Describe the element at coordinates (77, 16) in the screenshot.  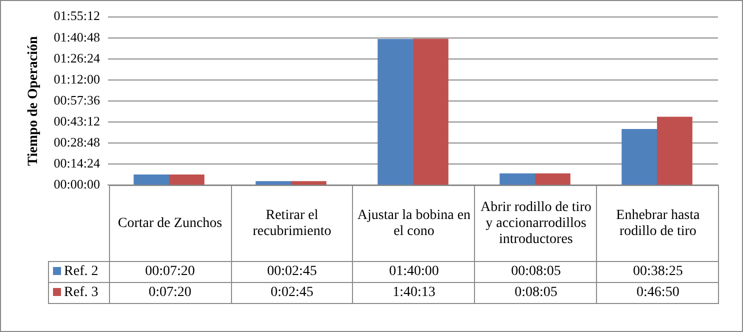
I see `y-tick-label: 01:55:12` at that location.